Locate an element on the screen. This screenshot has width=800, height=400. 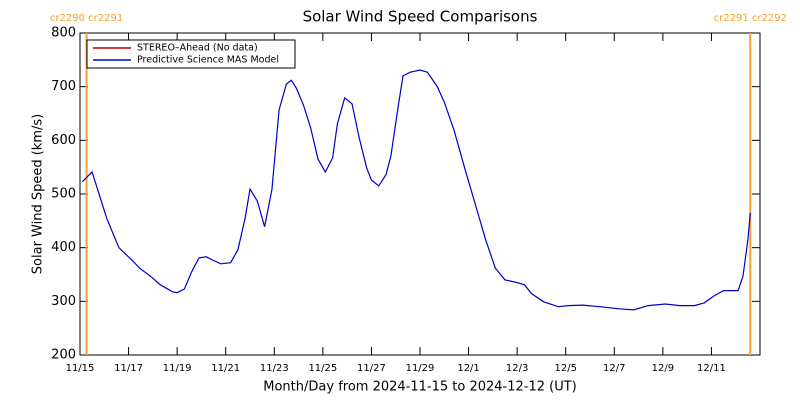
y-tick-label: 800 is located at coordinates (63, 33).